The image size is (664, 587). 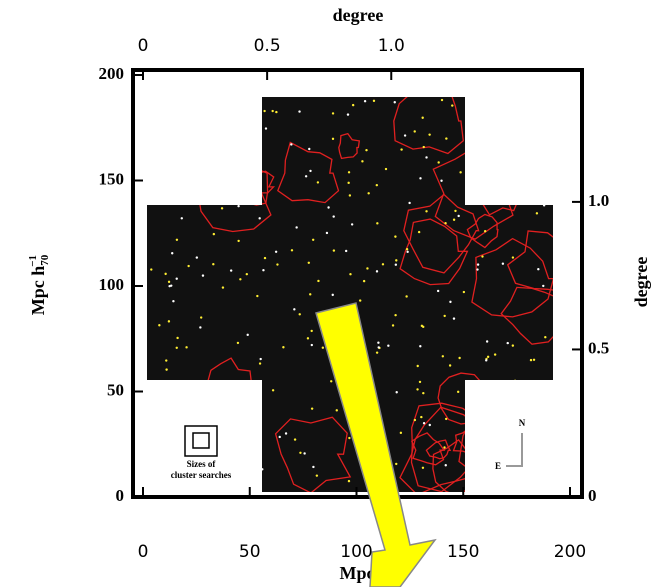 I want to click on y-label-sup: −1, so click(x=33, y=261).